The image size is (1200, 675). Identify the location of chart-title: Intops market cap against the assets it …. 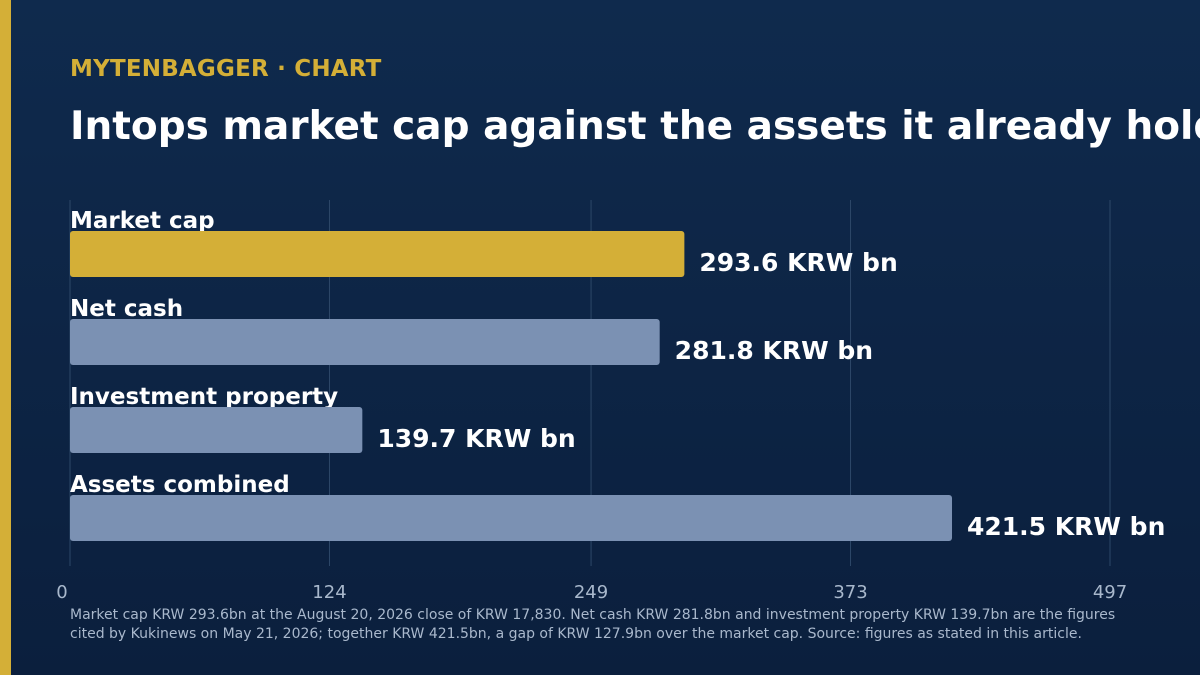
(635, 126).